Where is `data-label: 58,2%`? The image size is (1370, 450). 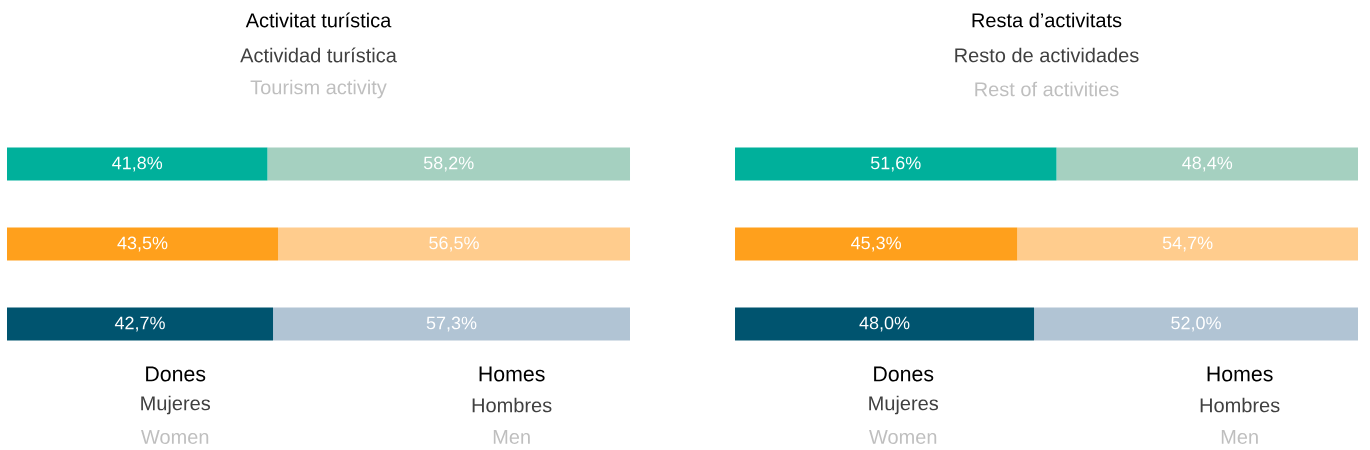 data-label: 58,2% is located at coordinates (448, 164).